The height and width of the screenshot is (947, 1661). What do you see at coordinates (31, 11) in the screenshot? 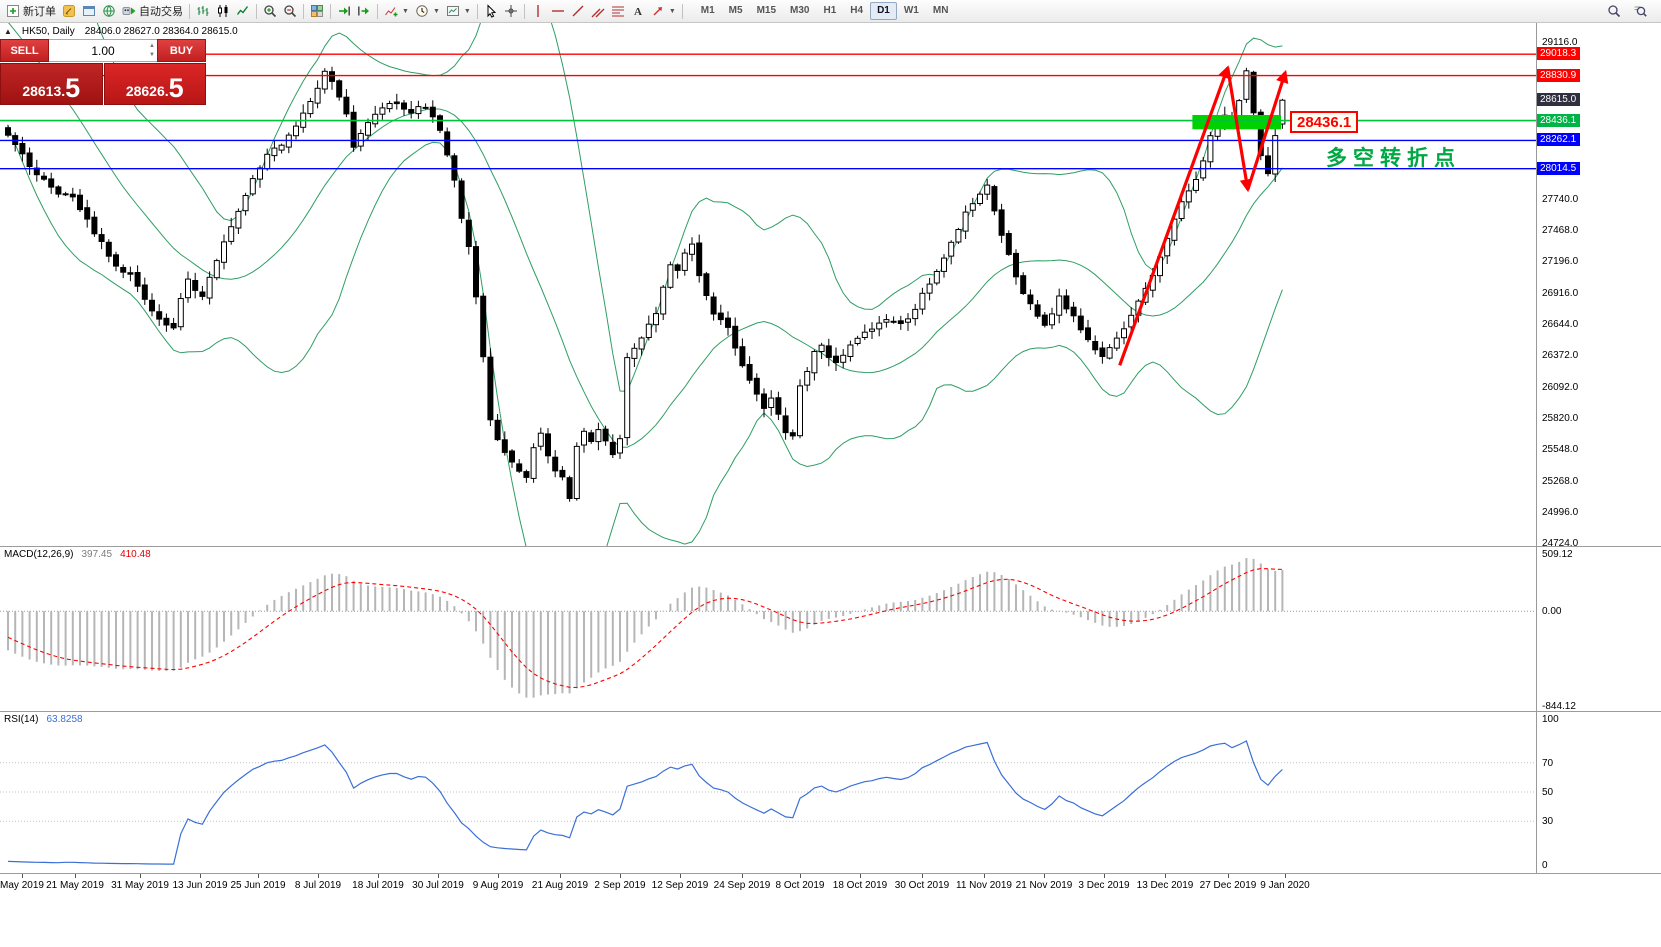
I see `new-order-button: 新订单` at bounding box center [31, 11].